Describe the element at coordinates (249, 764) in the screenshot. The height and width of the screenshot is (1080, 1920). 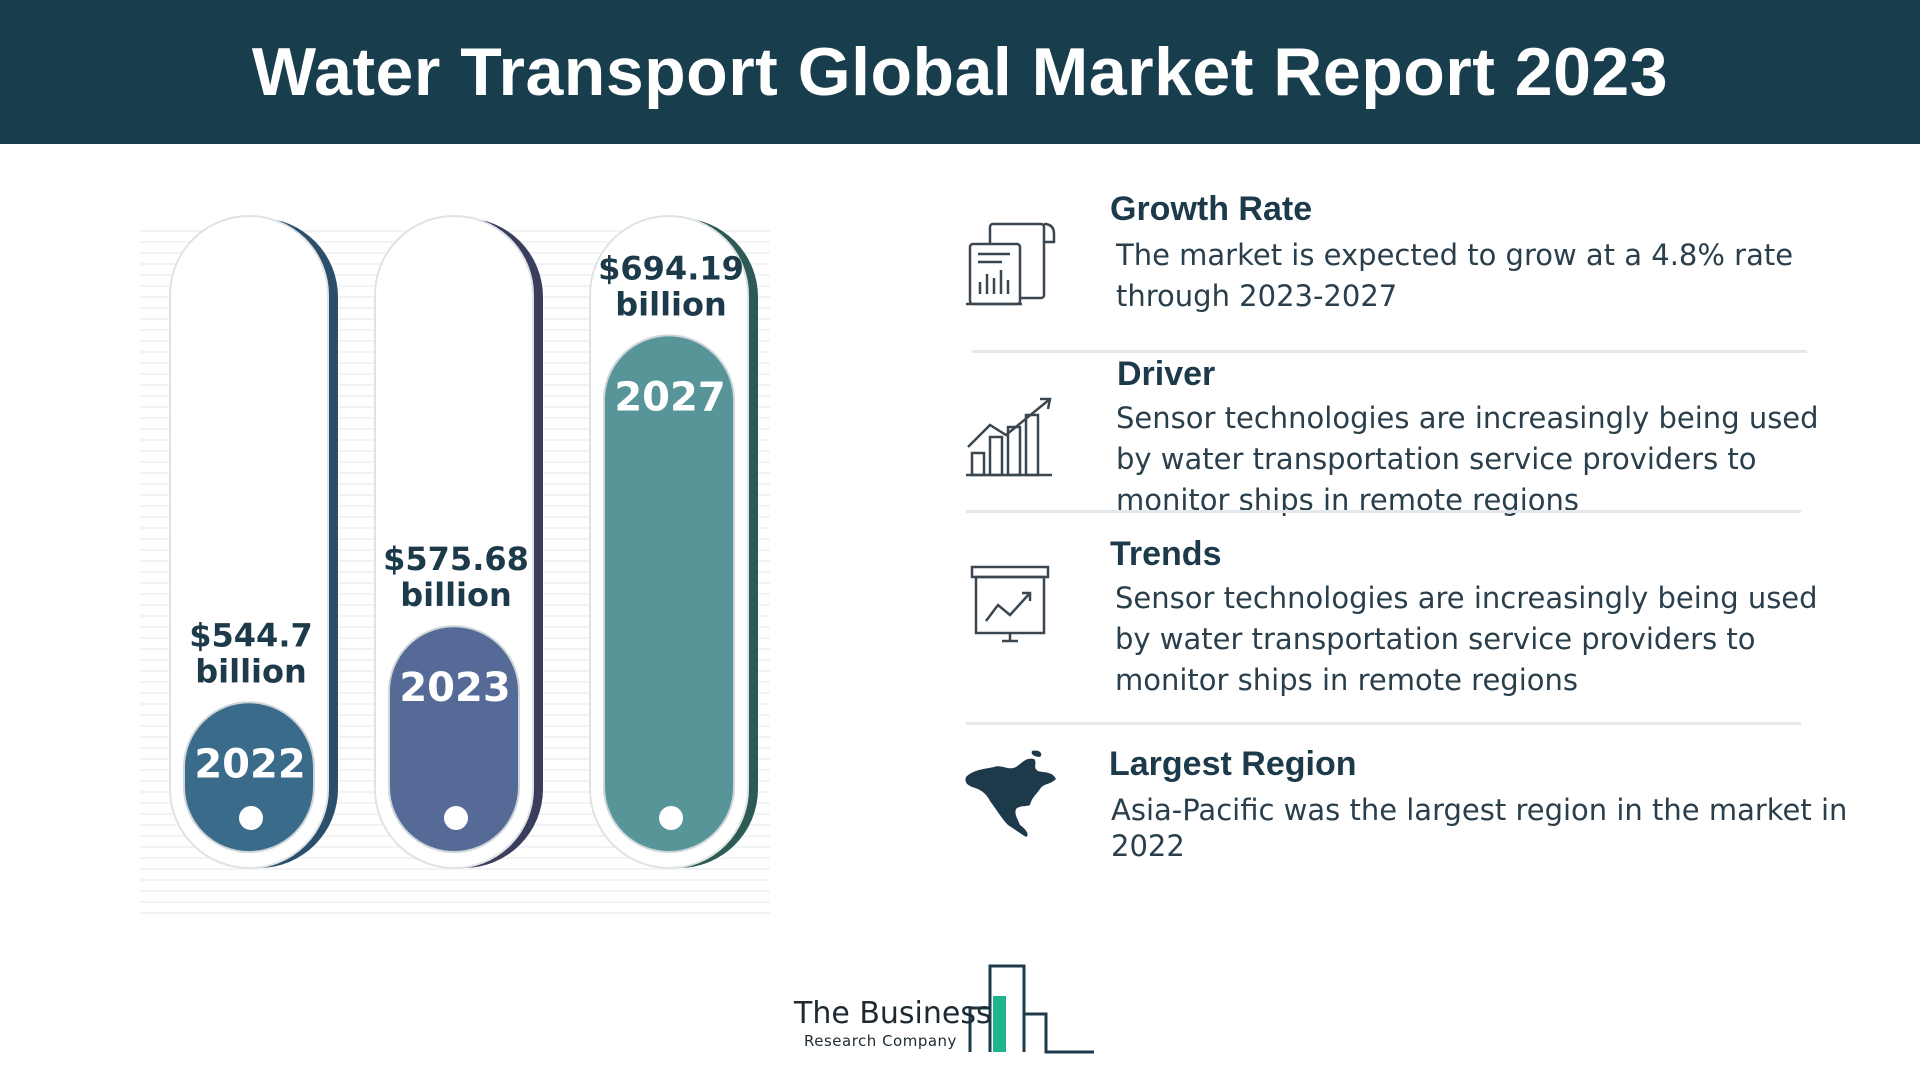
I see `bar-year-label: 2022` at that location.